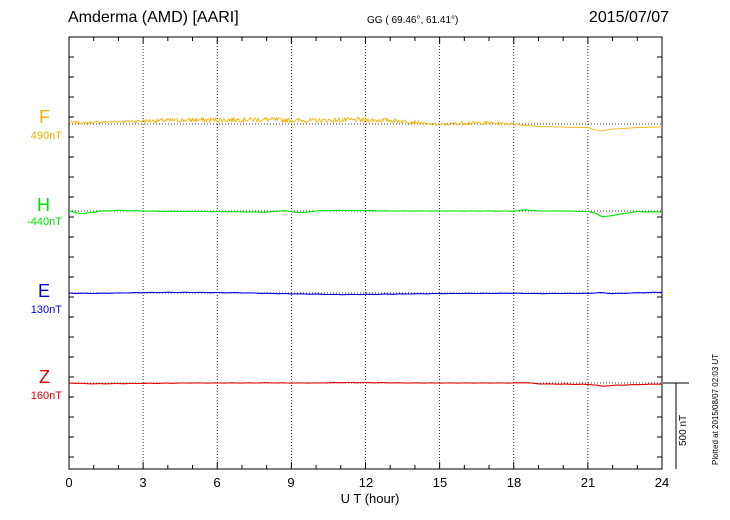  I want to click on panel-e-baseline: 130nT, so click(46, 310).